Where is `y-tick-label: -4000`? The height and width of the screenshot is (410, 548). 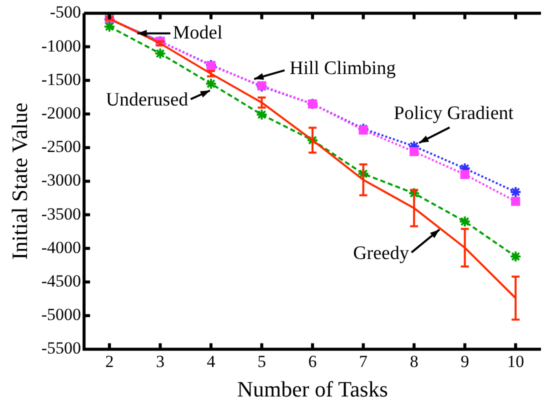
y-tick-label: -4000 is located at coordinates (61, 247).